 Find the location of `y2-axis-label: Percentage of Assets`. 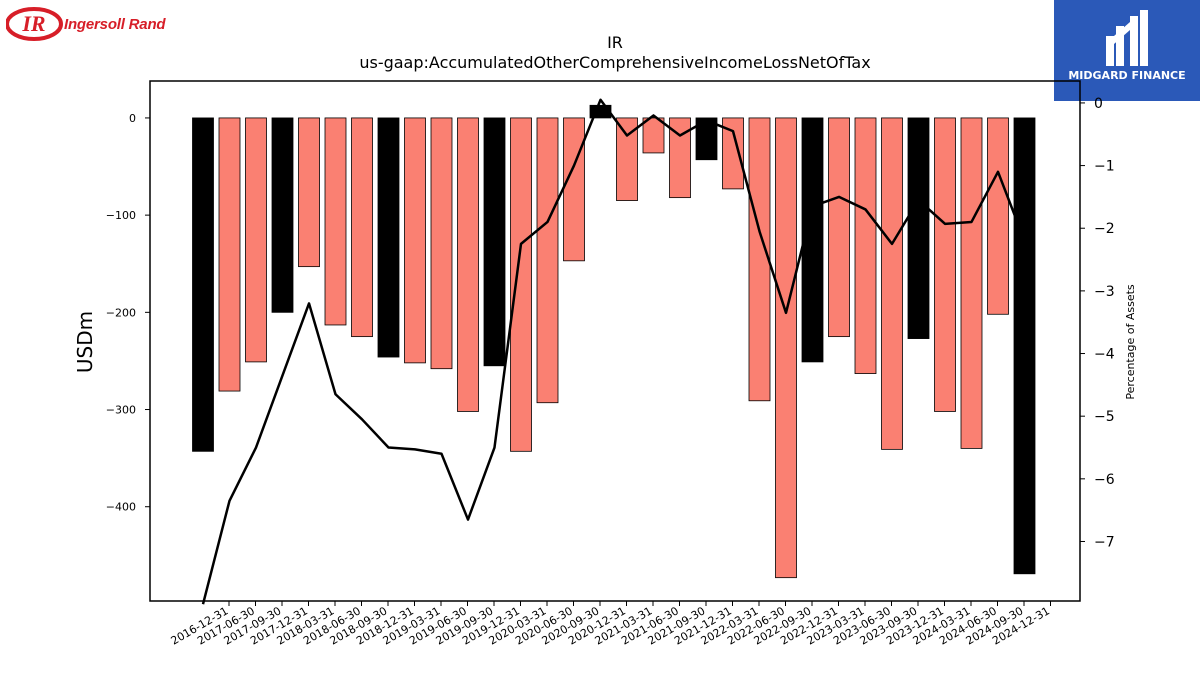

y2-axis-label: Percentage of Assets is located at coordinates (1130, 342).